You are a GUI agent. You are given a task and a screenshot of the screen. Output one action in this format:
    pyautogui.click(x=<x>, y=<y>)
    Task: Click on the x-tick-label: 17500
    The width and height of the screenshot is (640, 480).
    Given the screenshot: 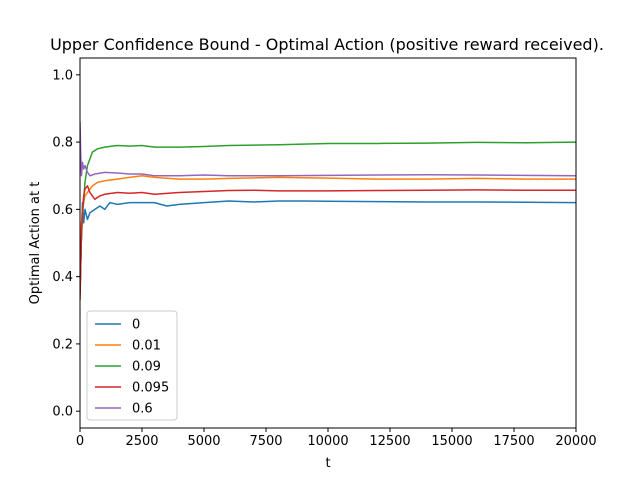 What is the action you would take?
    pyautogui.click(x=513, y=441)
    